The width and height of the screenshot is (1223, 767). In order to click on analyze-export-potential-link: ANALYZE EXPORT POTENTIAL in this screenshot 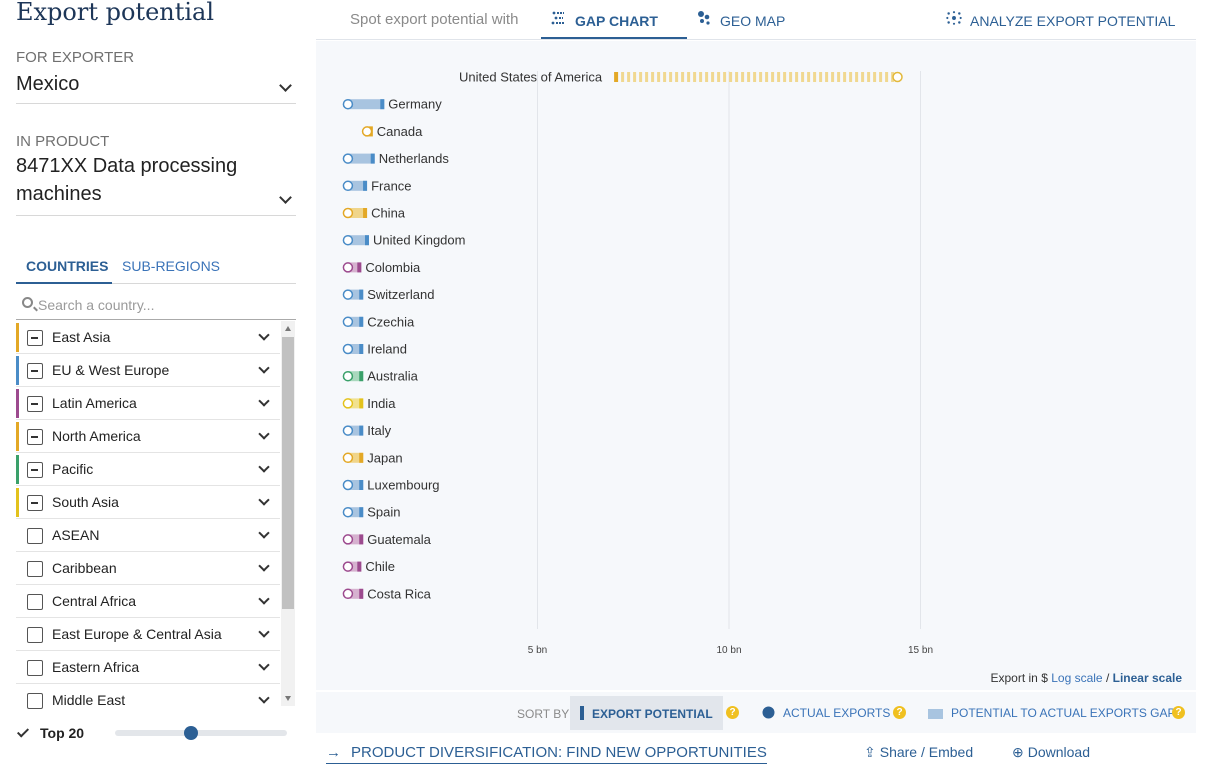, I will do `click(1060, 24)`.